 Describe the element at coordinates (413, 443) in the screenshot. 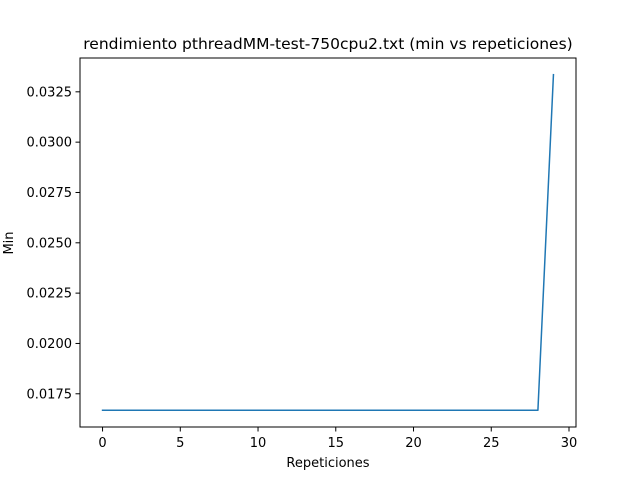

I see `x-tick-label: 20` at that location.